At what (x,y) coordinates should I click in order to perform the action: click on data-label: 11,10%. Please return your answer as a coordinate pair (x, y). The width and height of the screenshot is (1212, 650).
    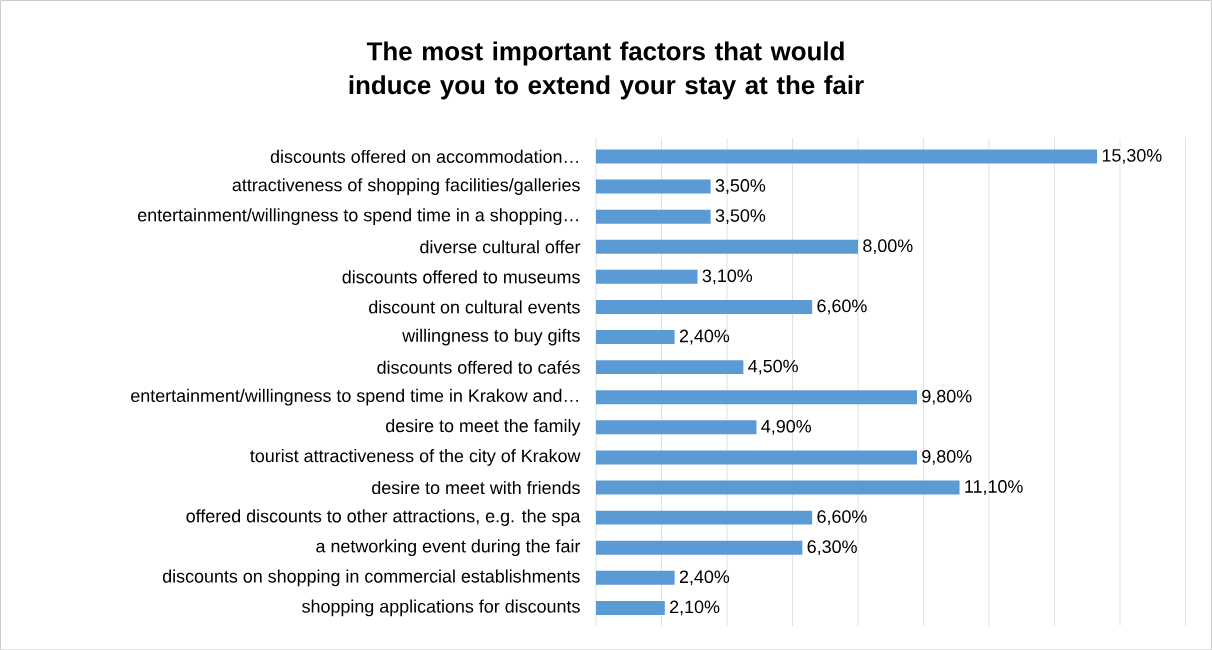
    Looking at the image, I should click on (994, 487).